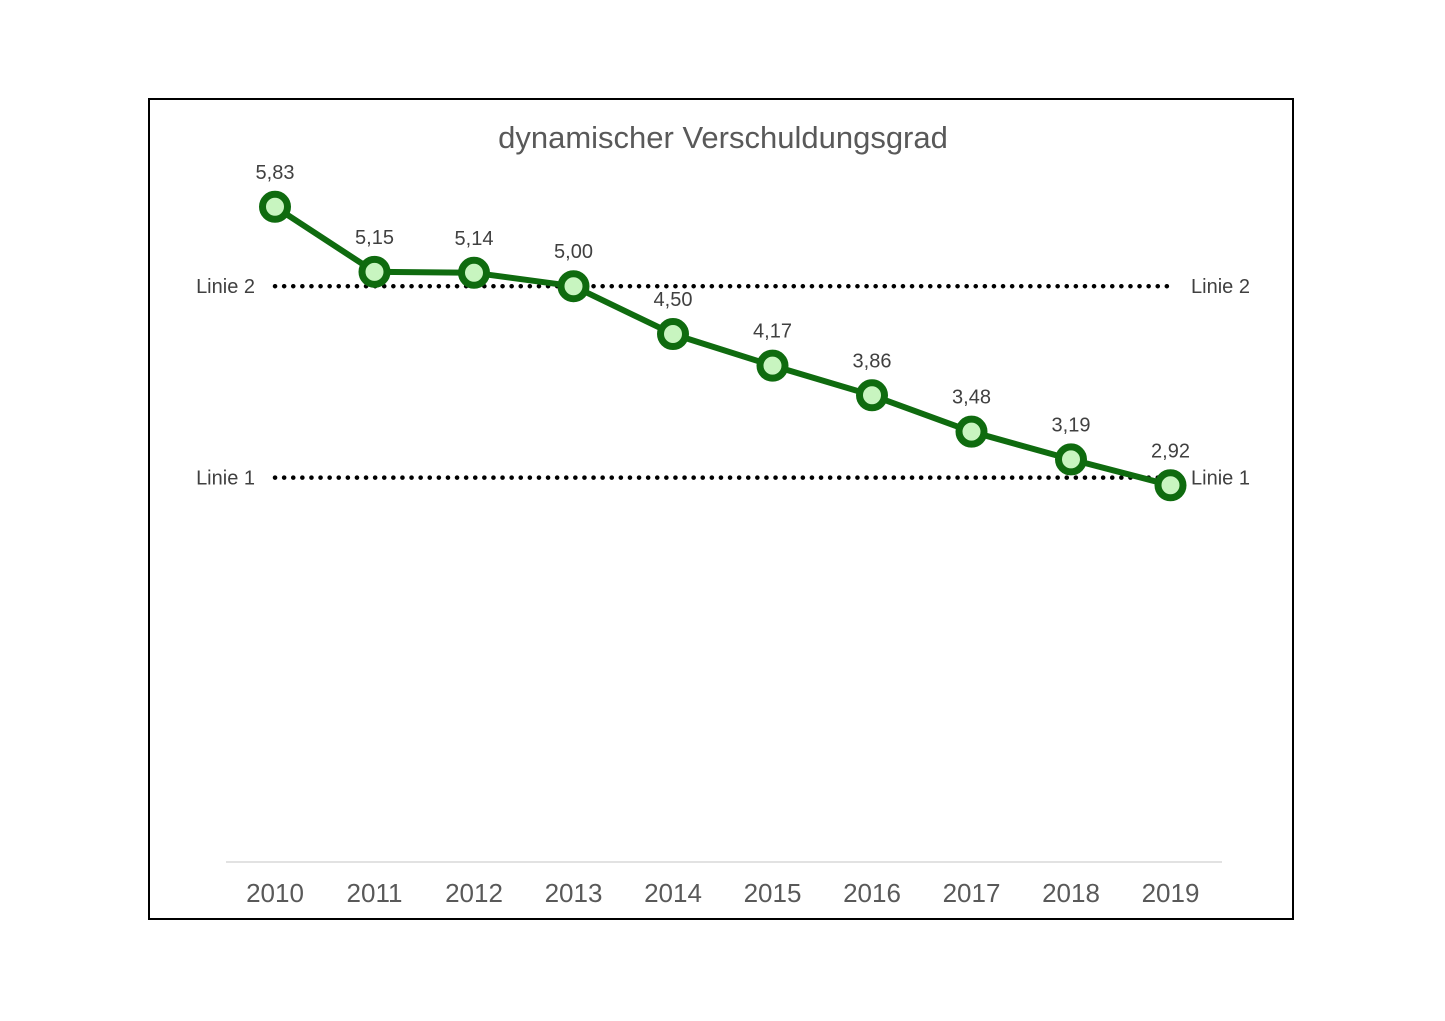 Image resolution: width=1445 pixels, height=1021 pixels. What do you see at coordinates (275, 173) in the screenshot?
I see `data-label: 5,83` at bounding box center [275, 173].